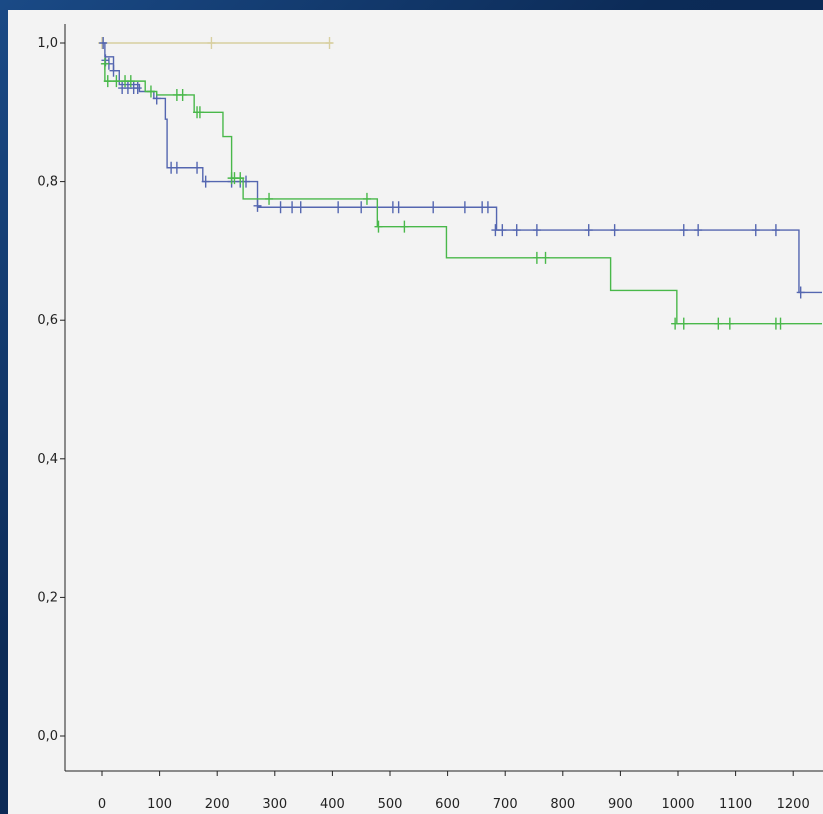 This screenshot has height=814, width=823. I want to click on x-tick-label: 800, so click(562, 804).